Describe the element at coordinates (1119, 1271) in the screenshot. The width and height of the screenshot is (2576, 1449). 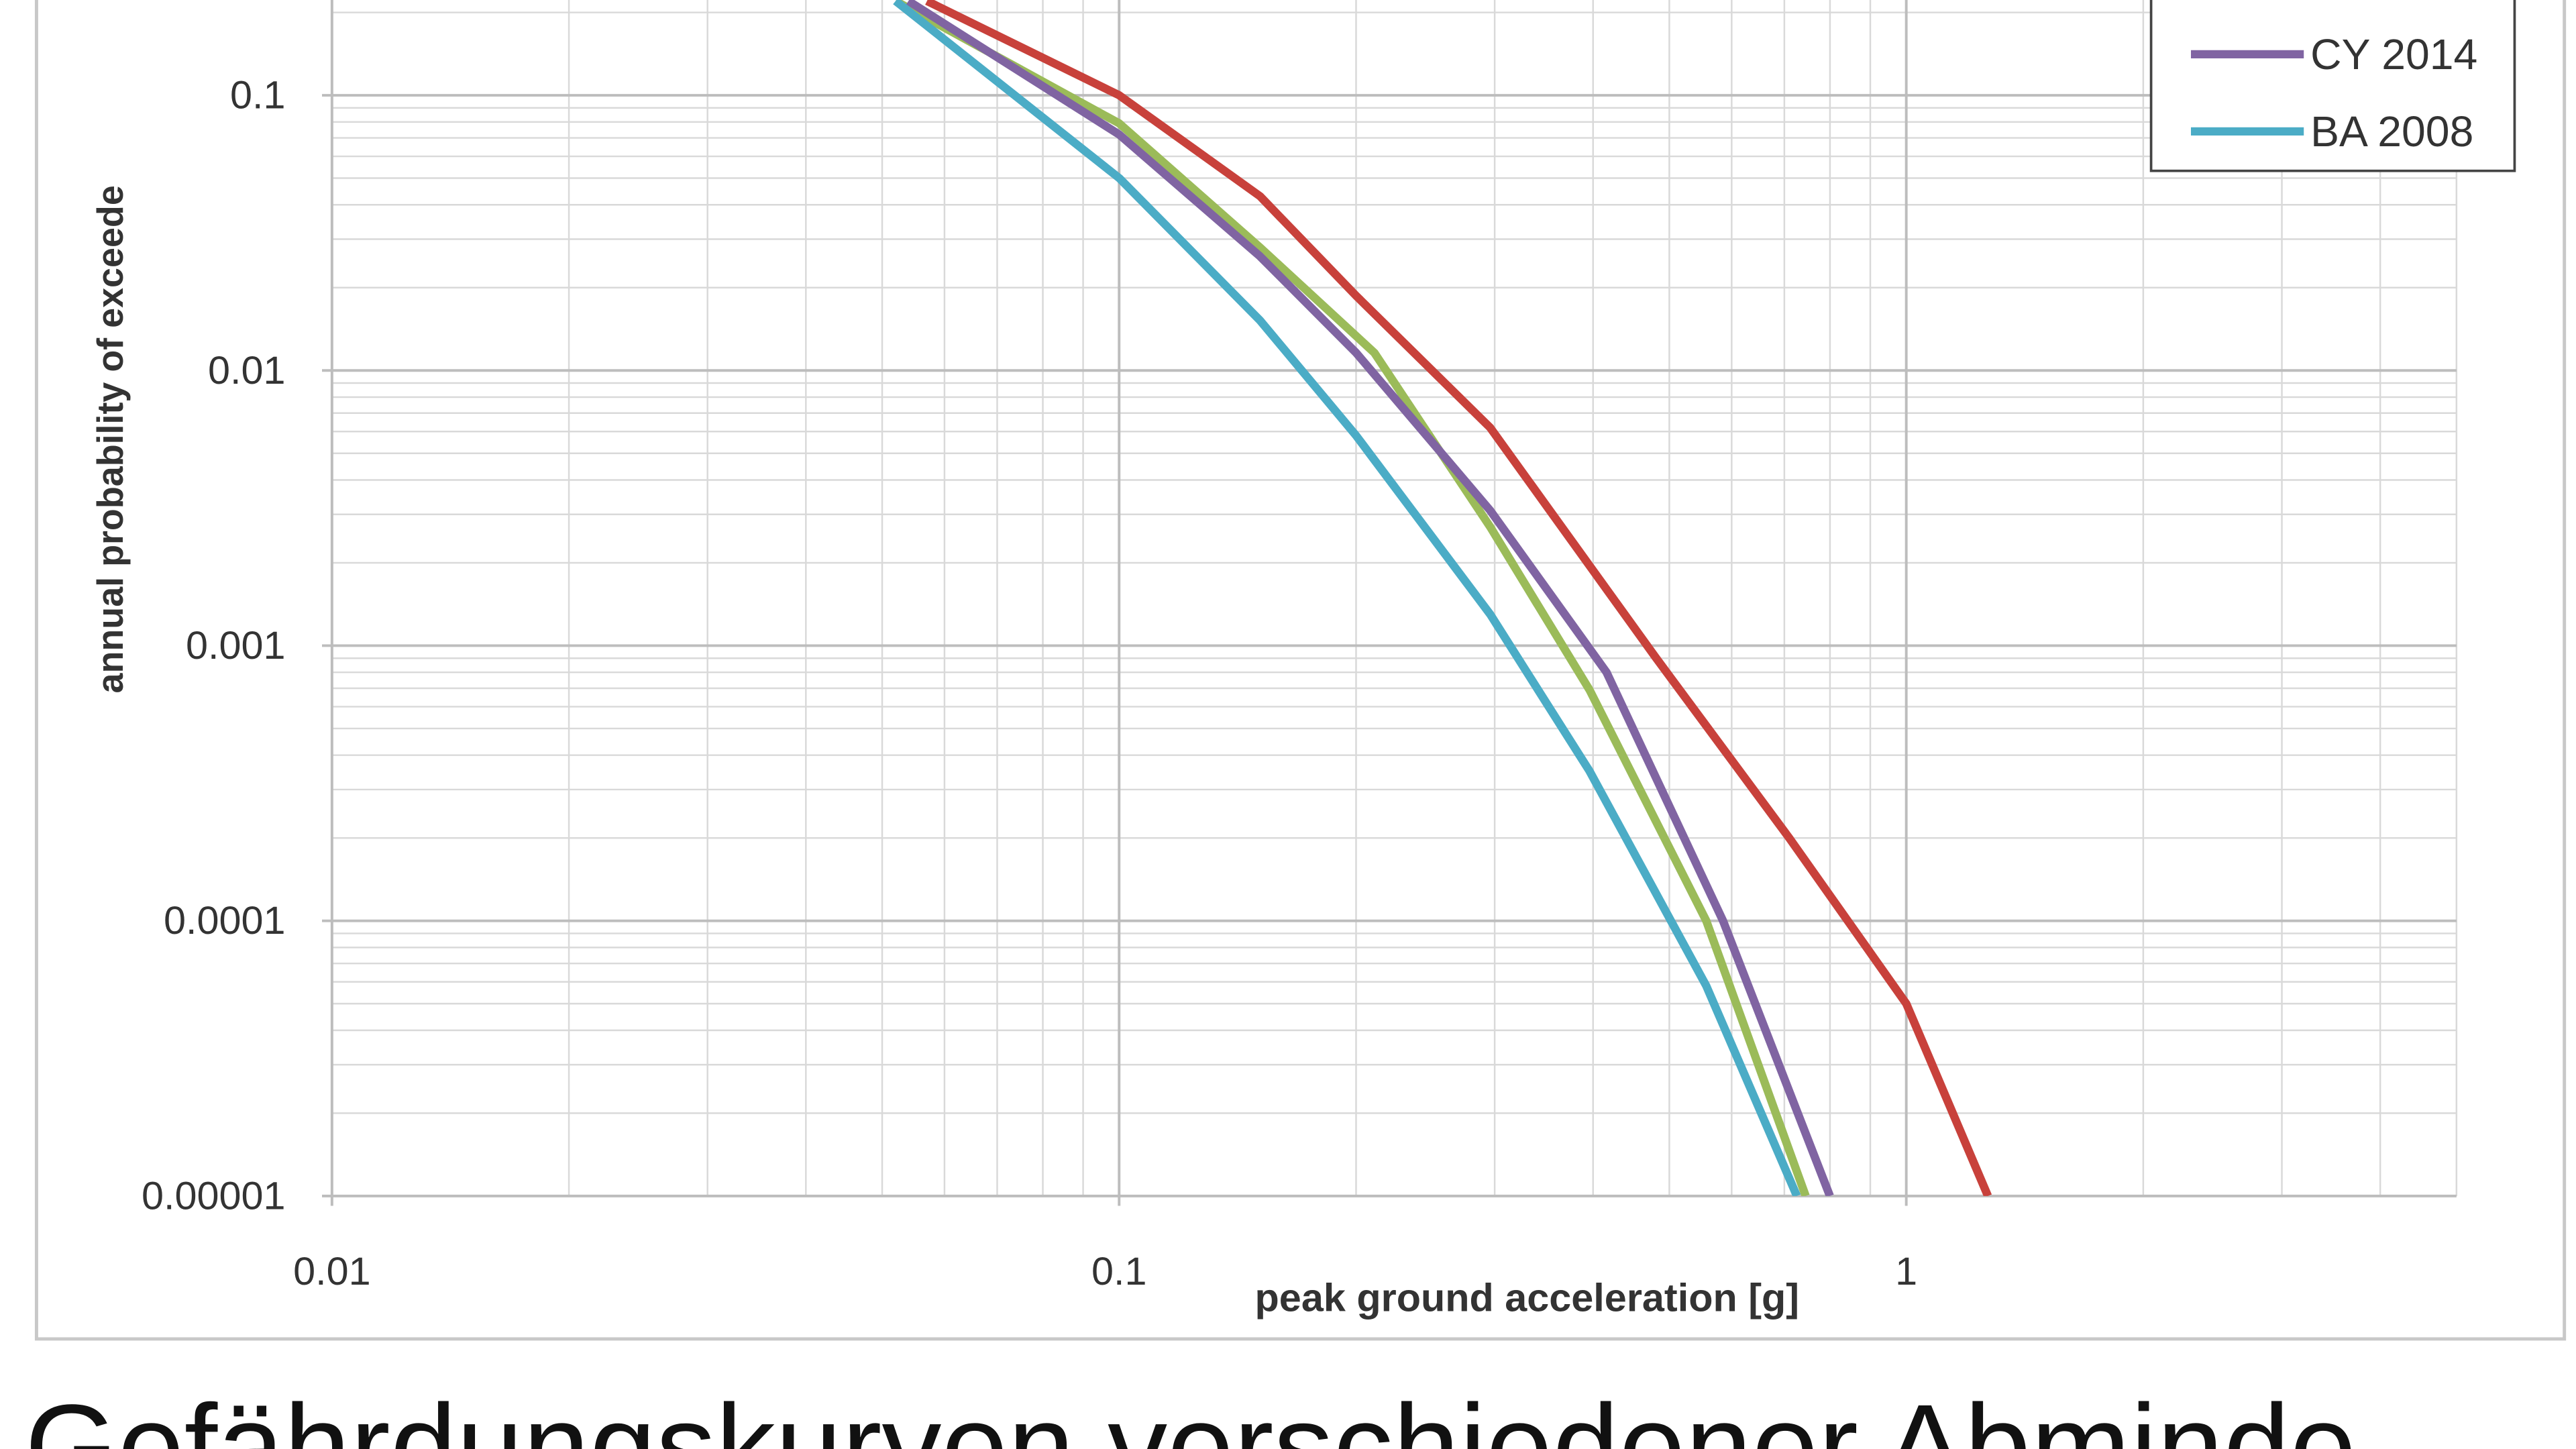
I see `x-tick-label: 0.1` at that location.